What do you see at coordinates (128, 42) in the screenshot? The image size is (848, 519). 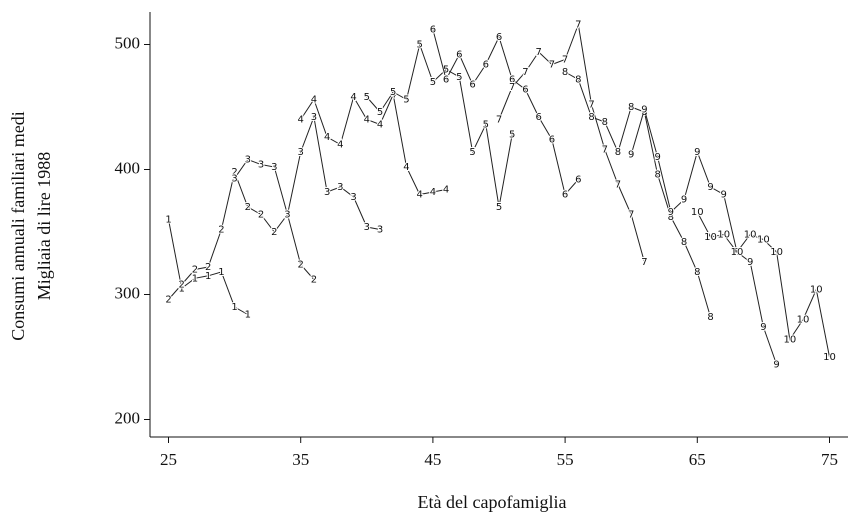 I see `y-tick-label: 500` at bounding box center [128, 42].